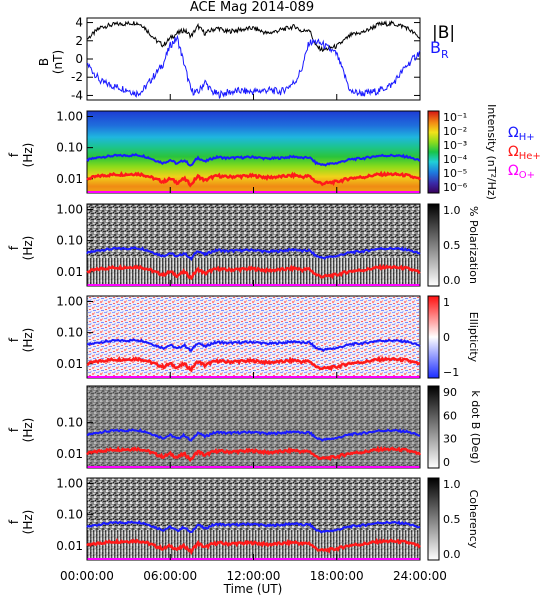 Image resolution: width=550 pixels, height=600 pixels. Describe the element at coordinates (443, 33) in the screenshot. I see `legend-b-total: |B|` at that location.